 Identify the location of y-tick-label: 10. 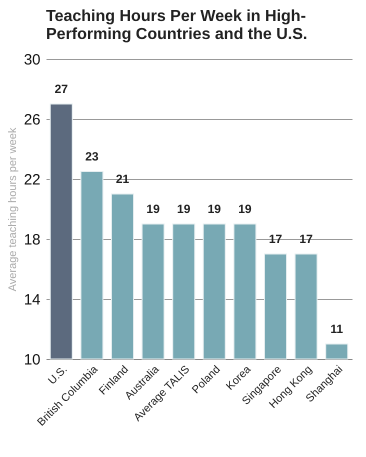
(32, 360).